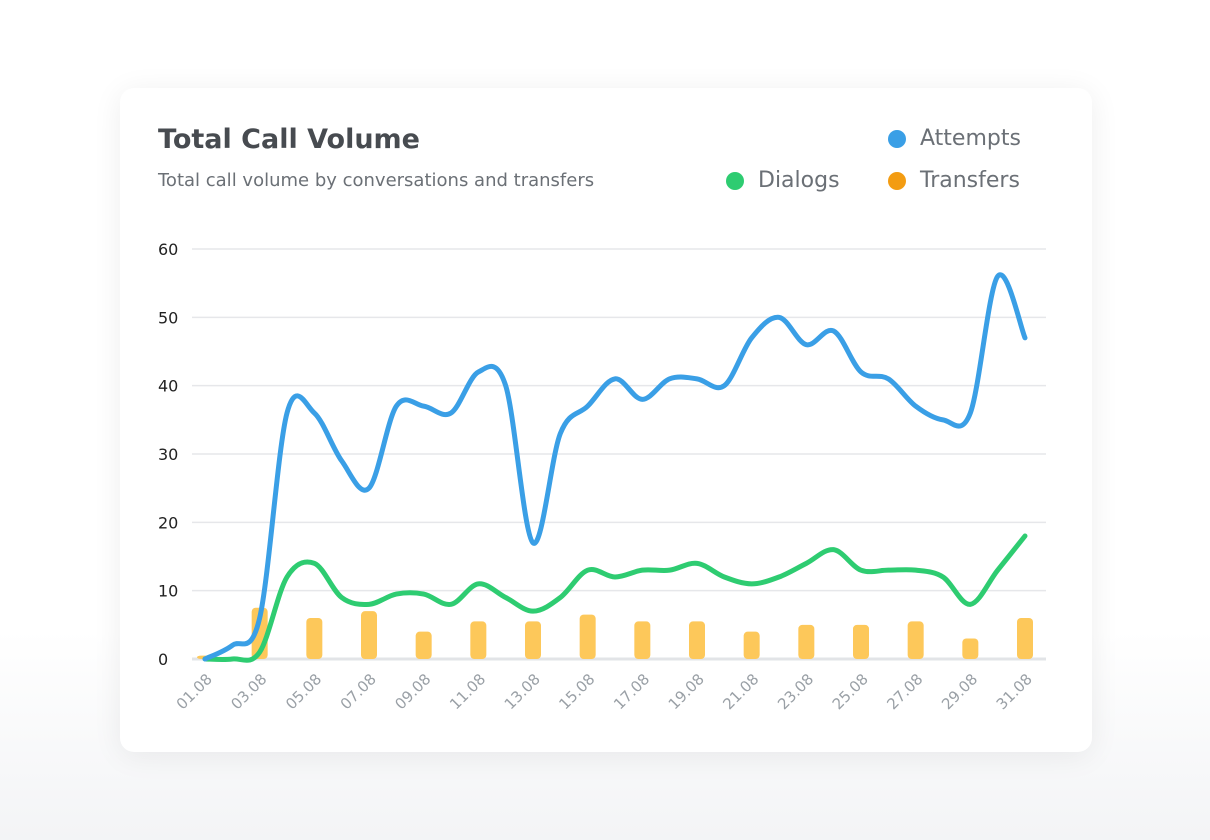 The width and height of the screenshot is (1210, 840). I want to click on legend-attempts: Attempts, so click(954, 138).